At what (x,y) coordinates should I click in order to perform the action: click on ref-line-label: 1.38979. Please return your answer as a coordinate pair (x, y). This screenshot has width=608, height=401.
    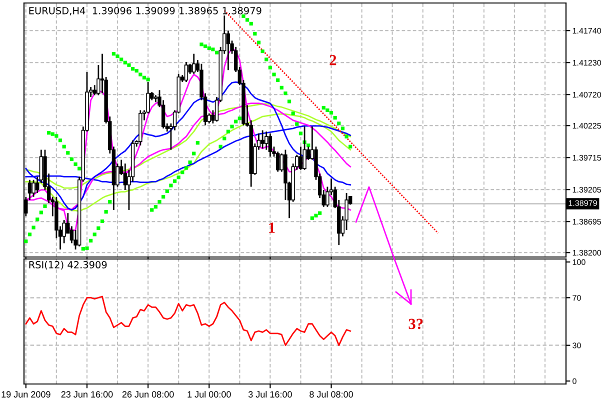
    Looking at the image, I should click on (582, 203).